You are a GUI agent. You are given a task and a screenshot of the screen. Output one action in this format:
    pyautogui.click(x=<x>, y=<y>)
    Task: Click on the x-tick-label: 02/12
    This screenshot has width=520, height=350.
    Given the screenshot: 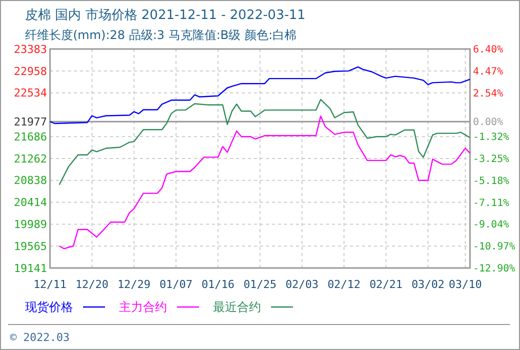 What is the action you would take?
    pyautogui.click(x=344, y=284)
    